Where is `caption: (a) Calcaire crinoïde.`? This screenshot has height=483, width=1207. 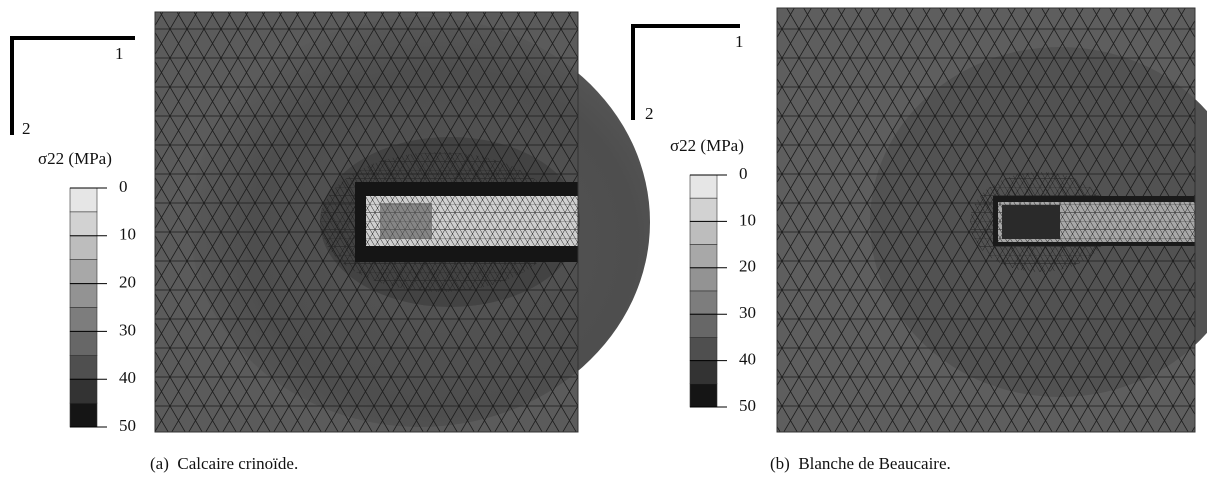 caption: (a) Calcaire crinoïde. is located at coordinates (224, 463).